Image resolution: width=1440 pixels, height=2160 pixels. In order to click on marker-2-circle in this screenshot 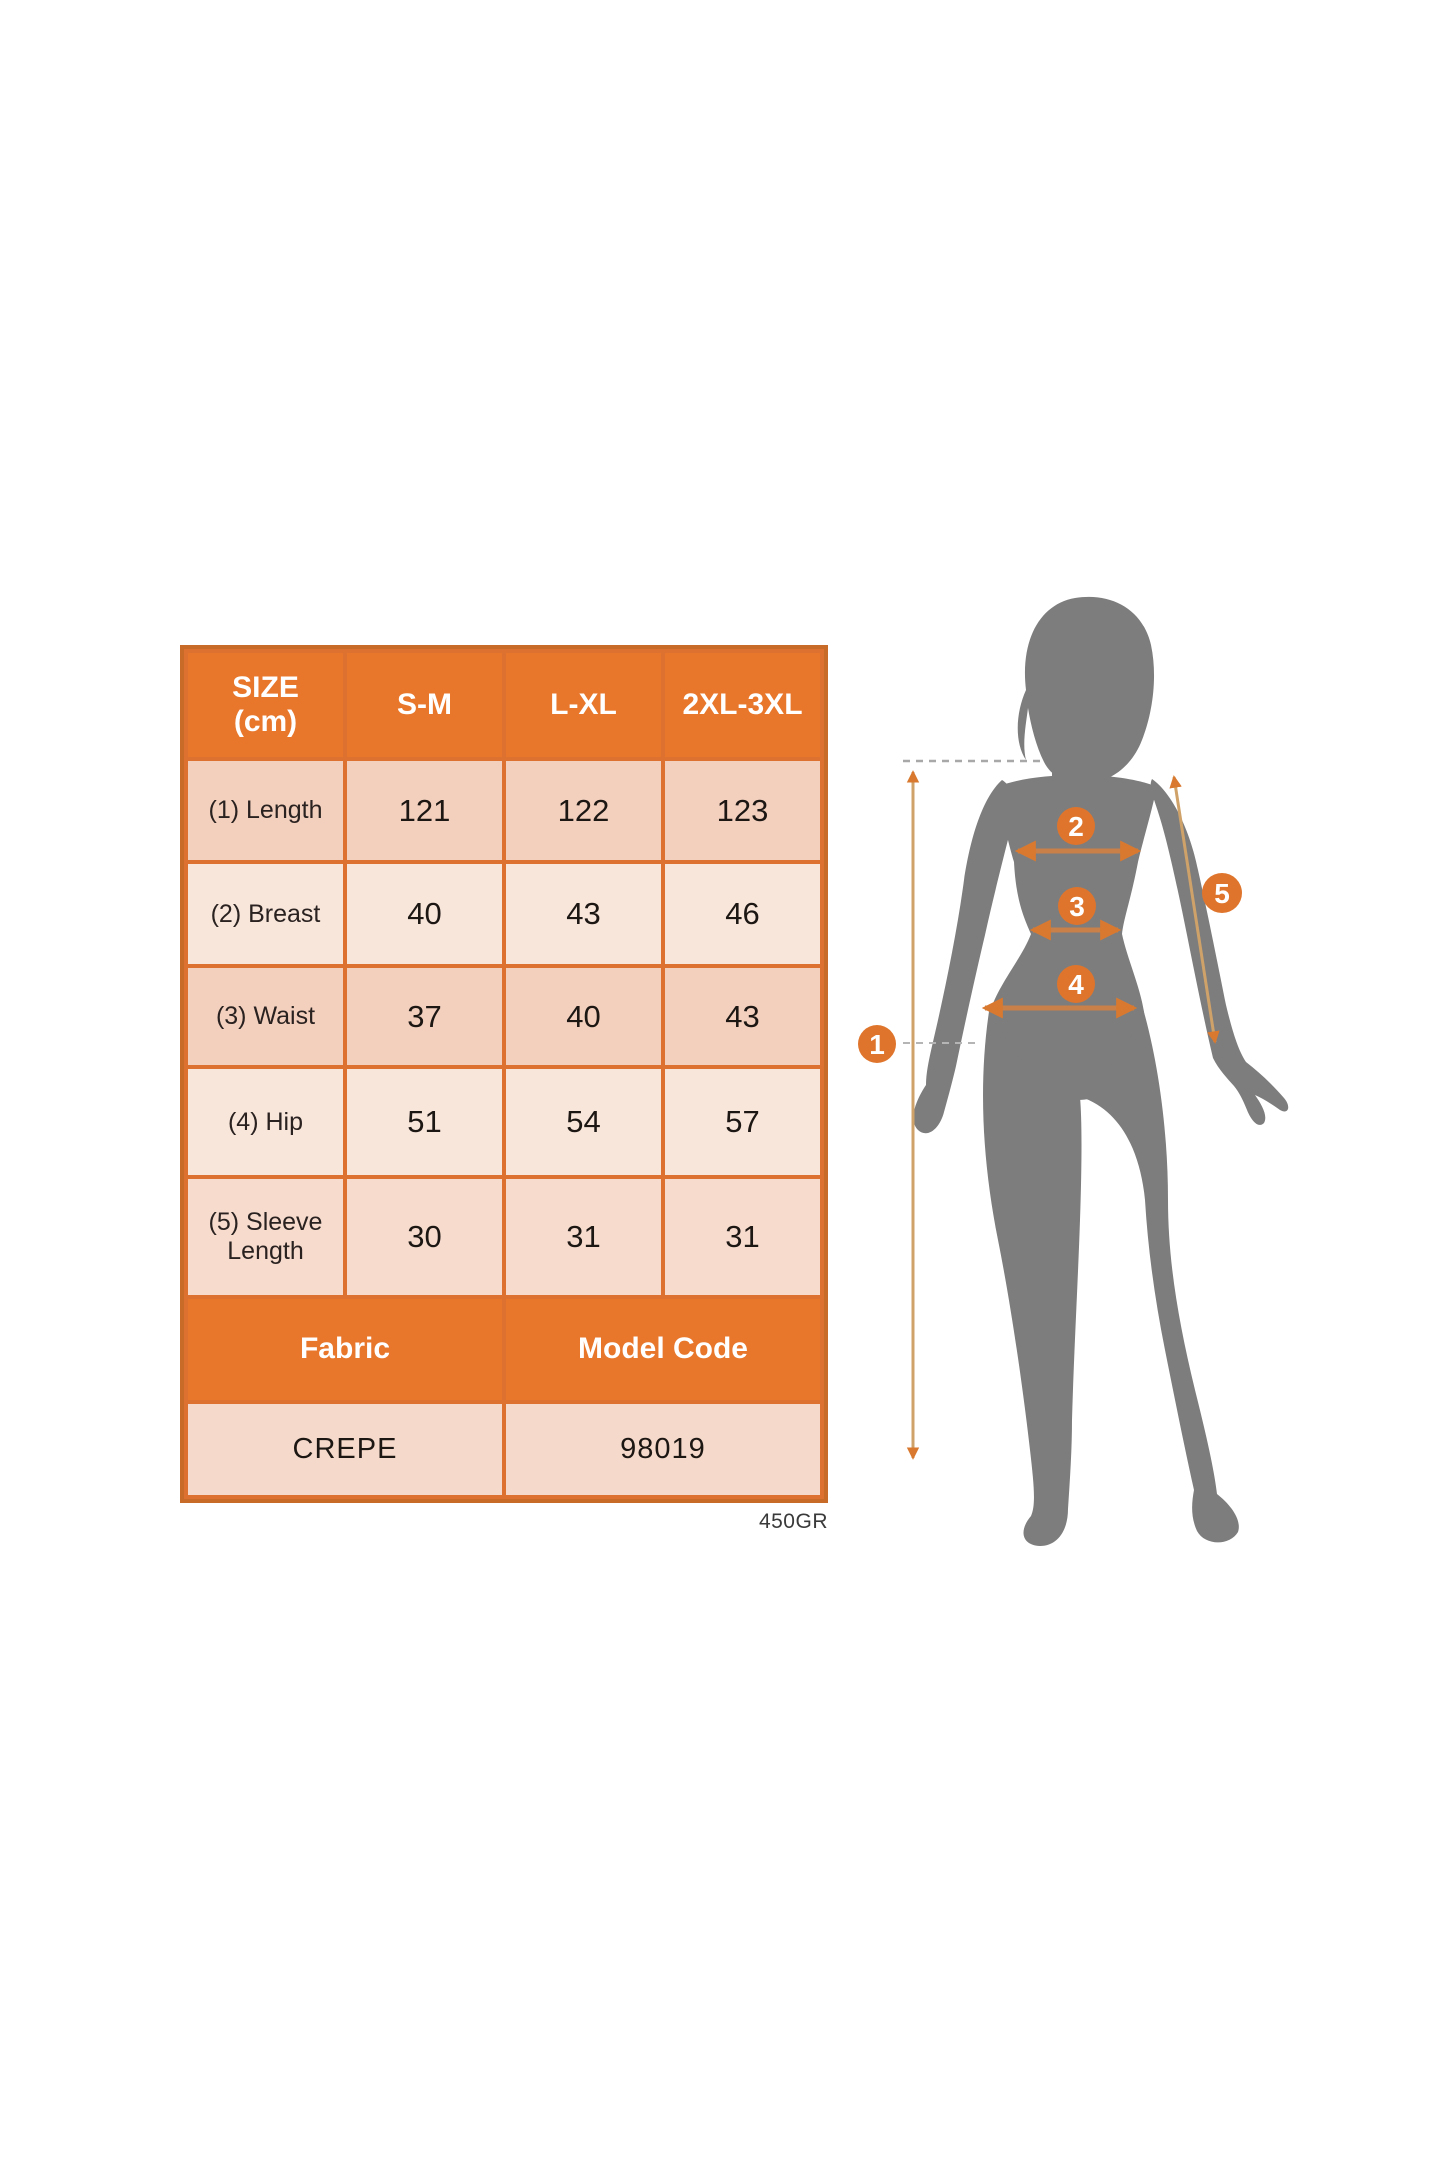, I will do `click(1076, 826)`.